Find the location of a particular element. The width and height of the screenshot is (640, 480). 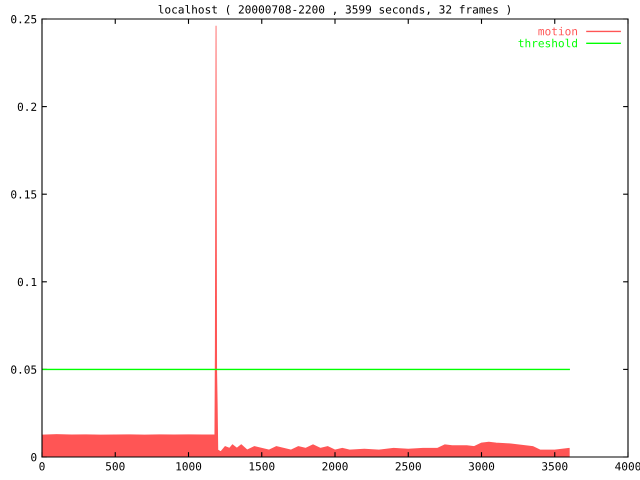

y-tick-label: 0.2 is located at coordinates (27, 107).